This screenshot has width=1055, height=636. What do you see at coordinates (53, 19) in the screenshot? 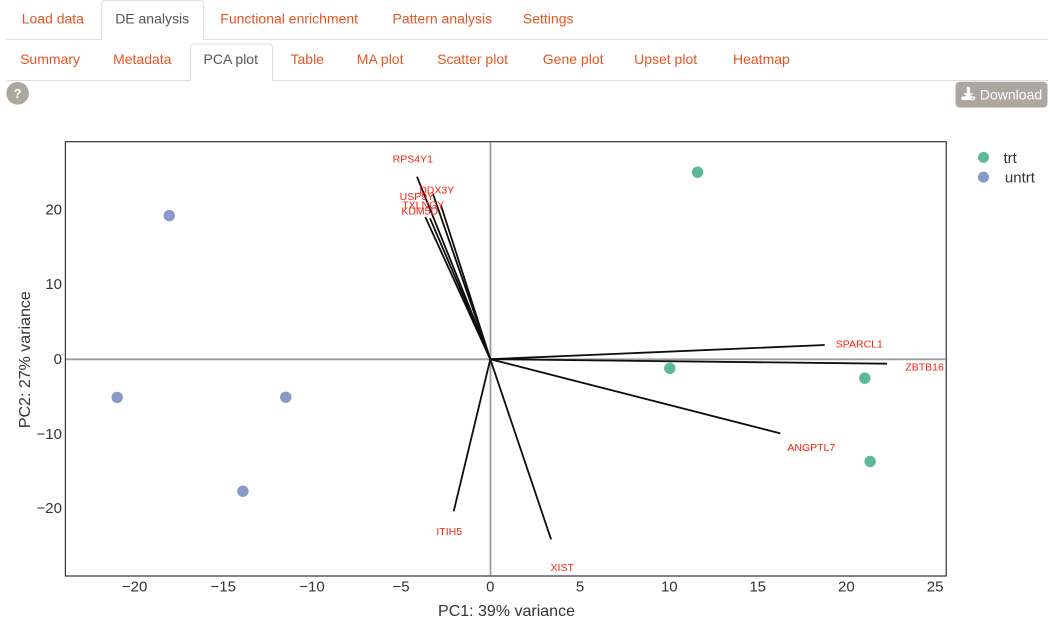
I see `svg-text: Load data` at bounding box center [53, 19].